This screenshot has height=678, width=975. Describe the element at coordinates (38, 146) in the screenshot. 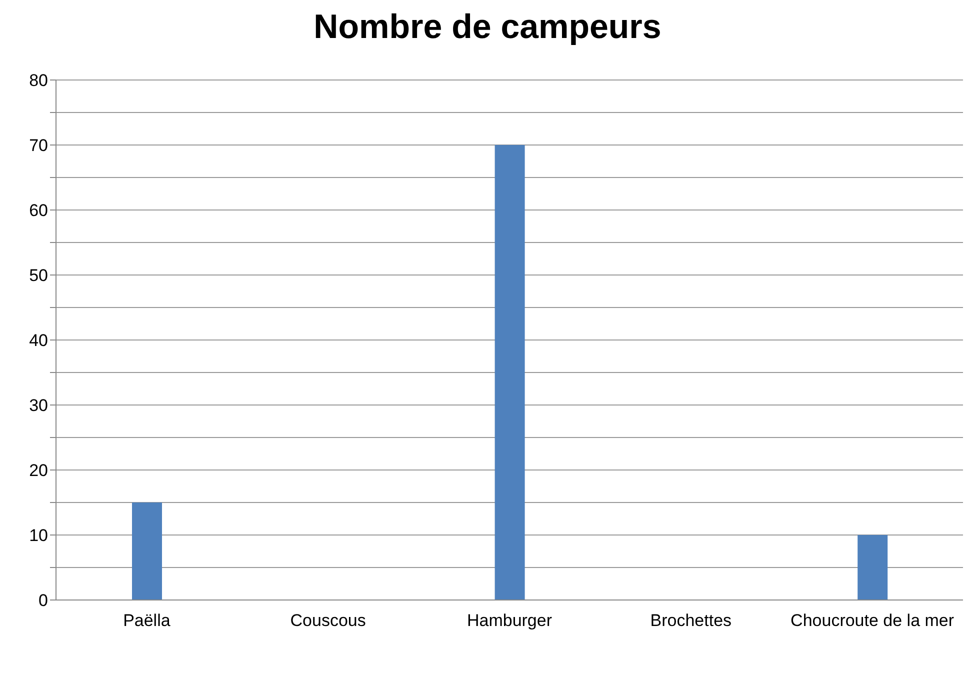

I see `y-tick-label: 70` at that location.